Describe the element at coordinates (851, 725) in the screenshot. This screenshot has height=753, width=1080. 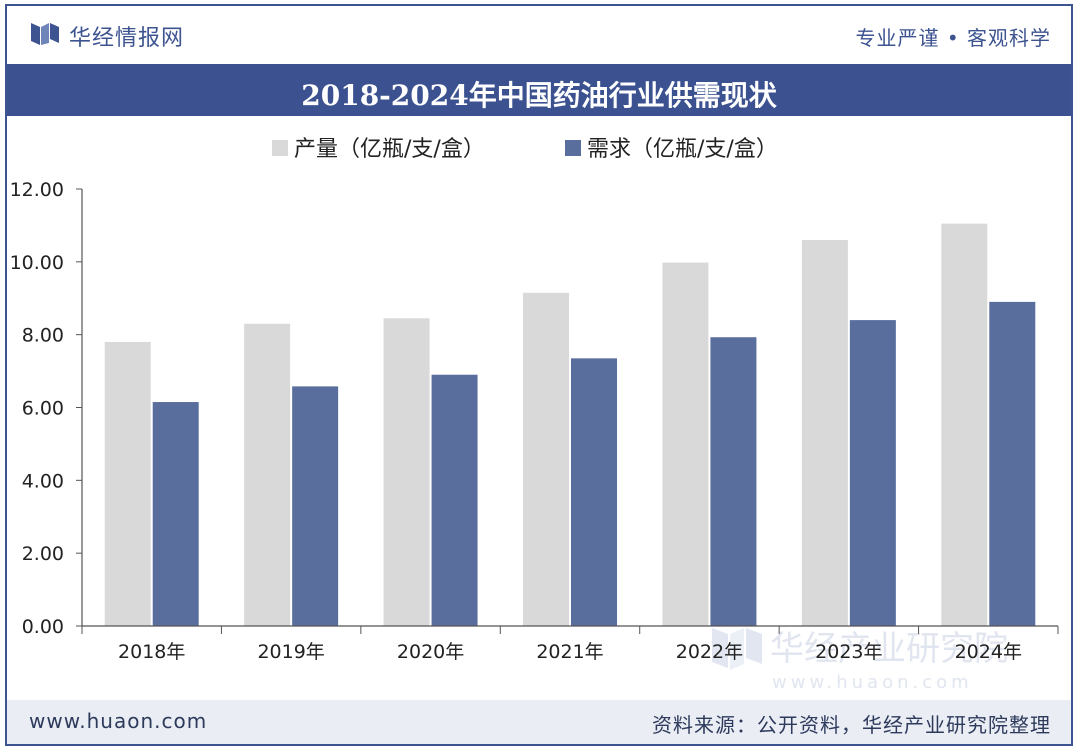
I see `footer-source: 资料来源：公开资料，华经产业研究院整理` at that location.